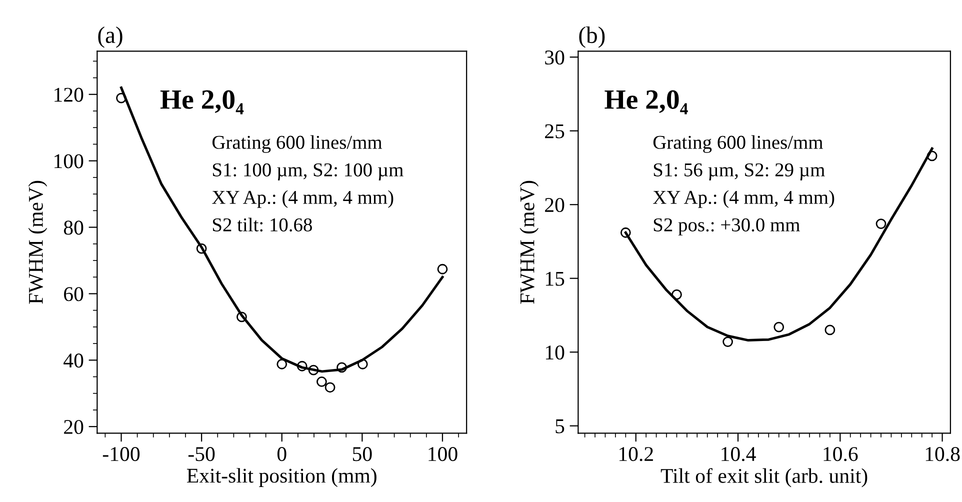 The height and width of the screenshot is (502, 962). I want to click on chart-title: (a), so click(110, 37).